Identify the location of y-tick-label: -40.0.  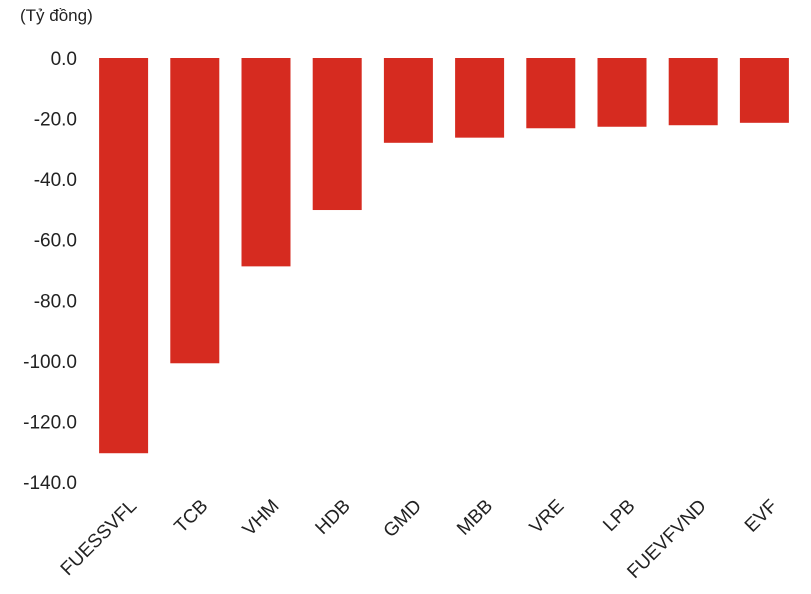
(55, 180).